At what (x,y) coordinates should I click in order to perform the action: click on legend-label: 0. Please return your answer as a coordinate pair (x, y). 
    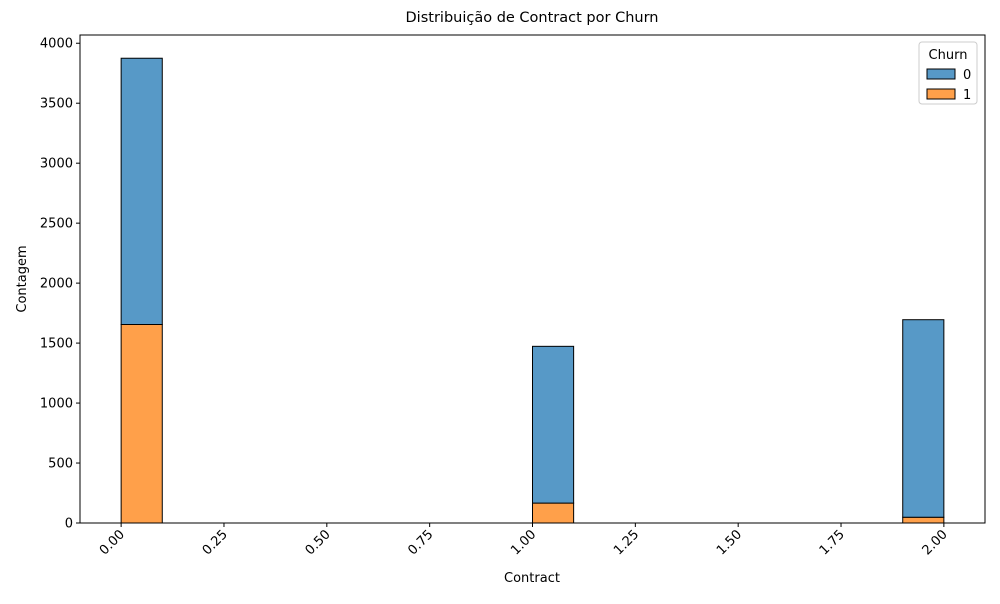
    Looking at the image, I should click on (967, 75).